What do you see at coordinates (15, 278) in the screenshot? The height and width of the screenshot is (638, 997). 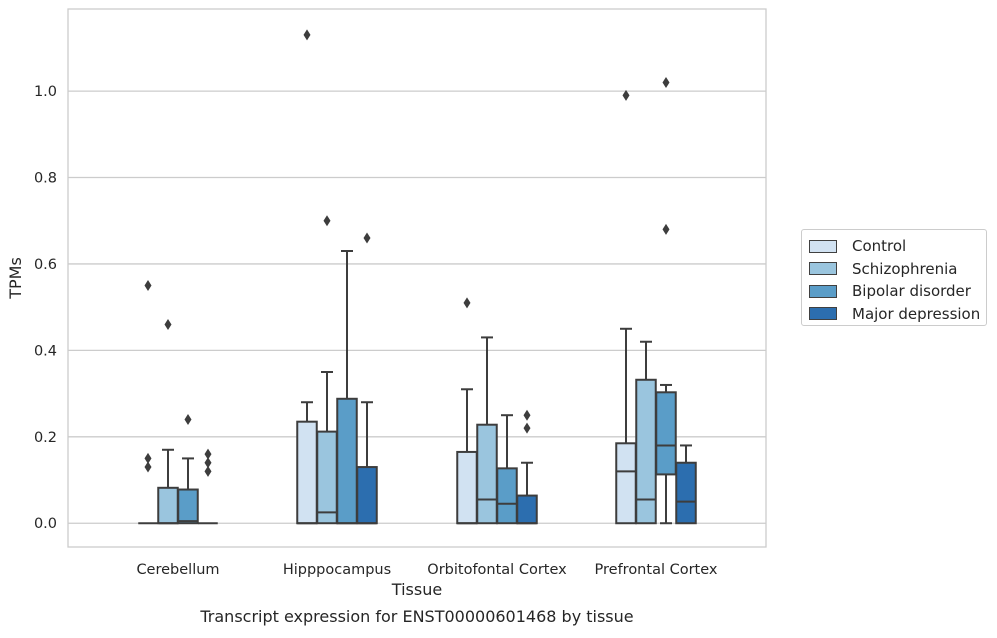 I see `y-axis-label: TPMs` at bounding box center [15, 278].